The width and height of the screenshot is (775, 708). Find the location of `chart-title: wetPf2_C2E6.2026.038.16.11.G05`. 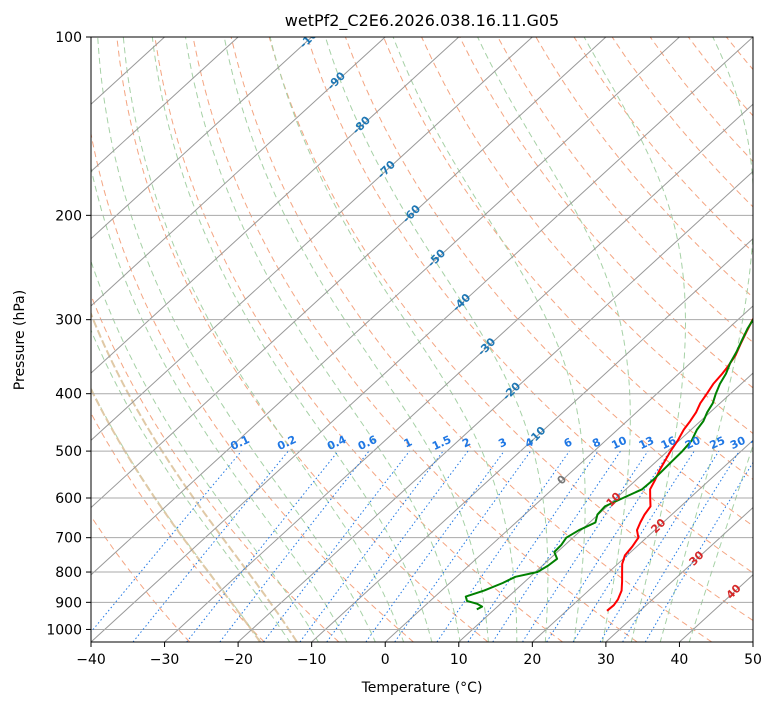

chart-title: wetPf2_C2E6.2026.038.16.11.G05 is located at coordinates (422, 21).